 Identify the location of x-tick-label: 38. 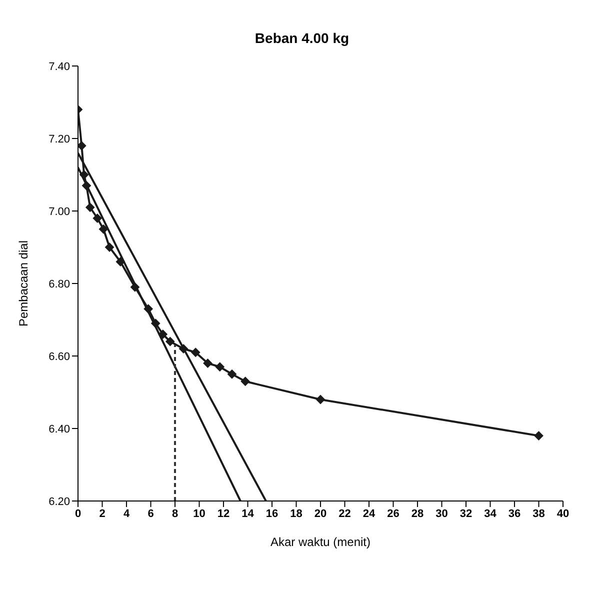
(538, 514).